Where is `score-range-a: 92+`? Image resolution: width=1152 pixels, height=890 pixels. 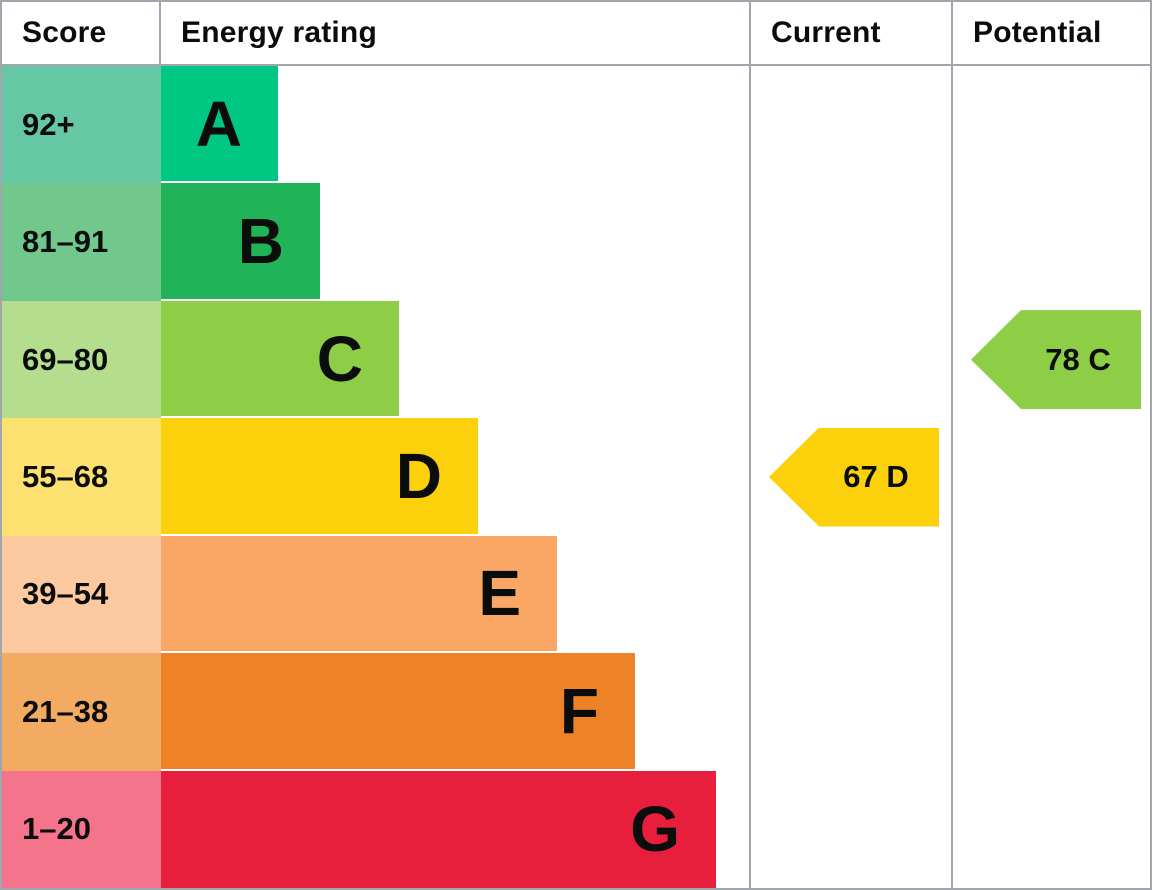 score-range-a: 92+ is located at coordinates (81, 125).